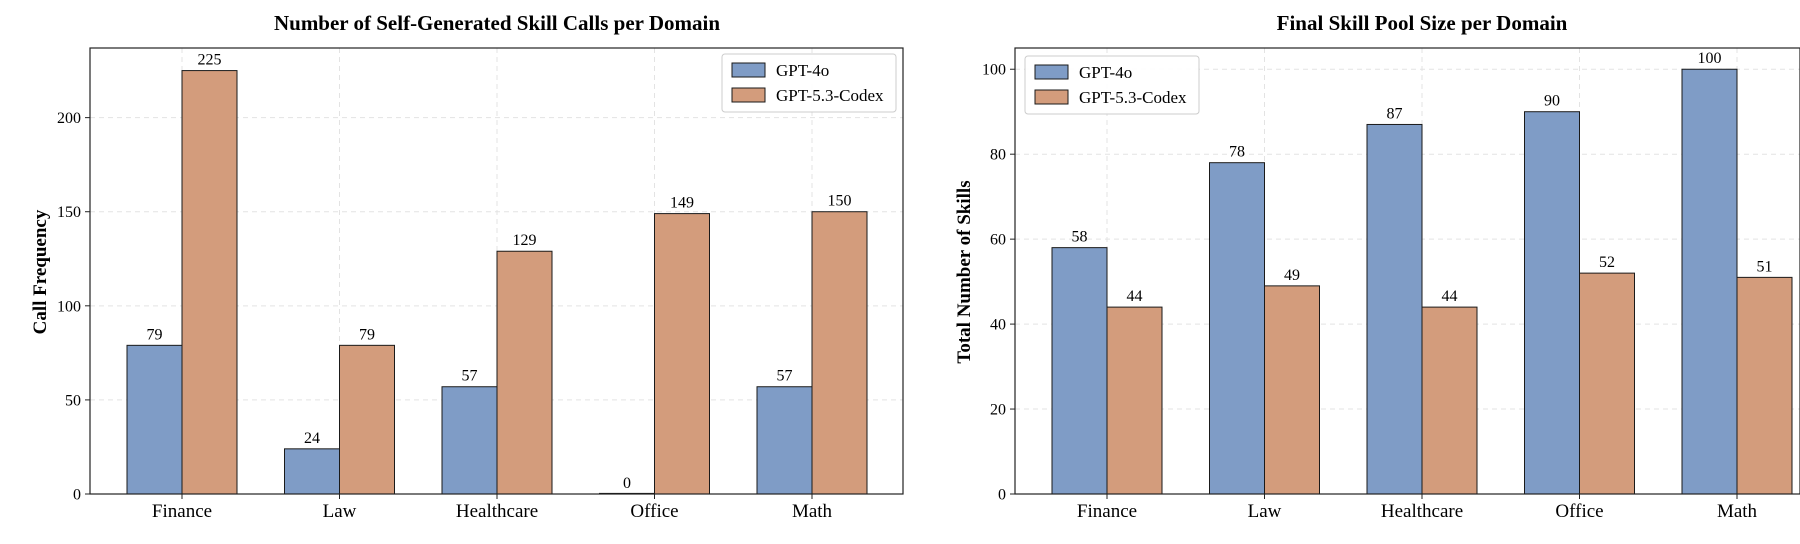 Image resolution: width=1800 pixels, height=544 pixels. What do you see at coordinates (69, 118) in the screenshot?
I see `y-tick-label: 200` at bounding box center [69, 118].